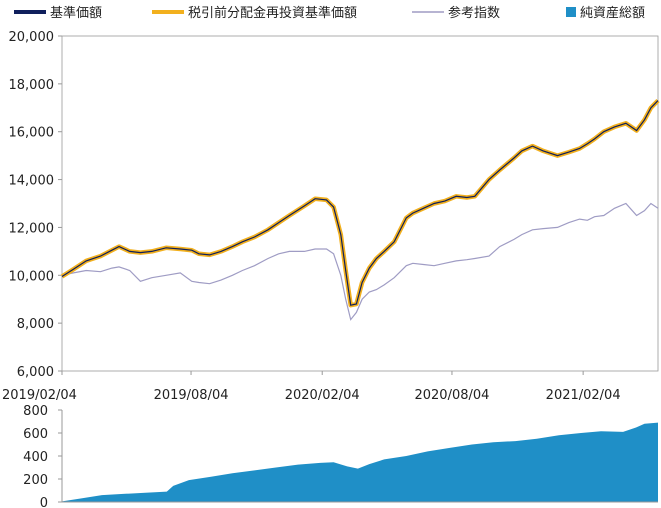 The width and height of the screenshot is (661, 508). Describe the element at coordinates (571, 12) in the screenshot. I see `legend-swatch` at that location.